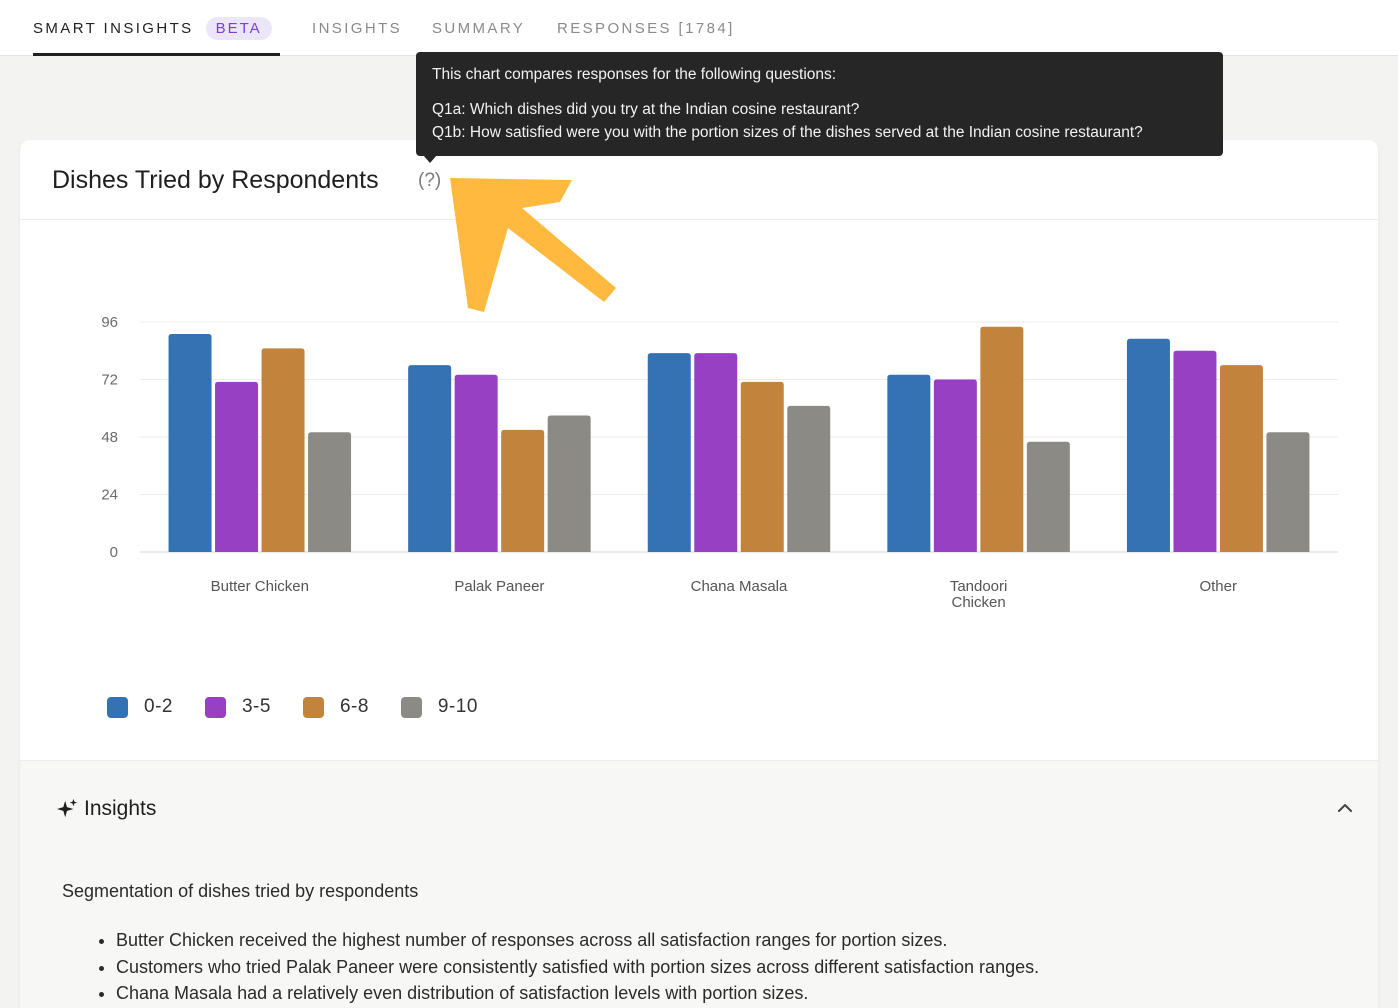 The height and width of the screenshot is (1008, 1398). What do you see at coordinates (739, 586) in the screenshot?
I see `x-tick-label: Chana Masala` at bounding box center [739, 586].